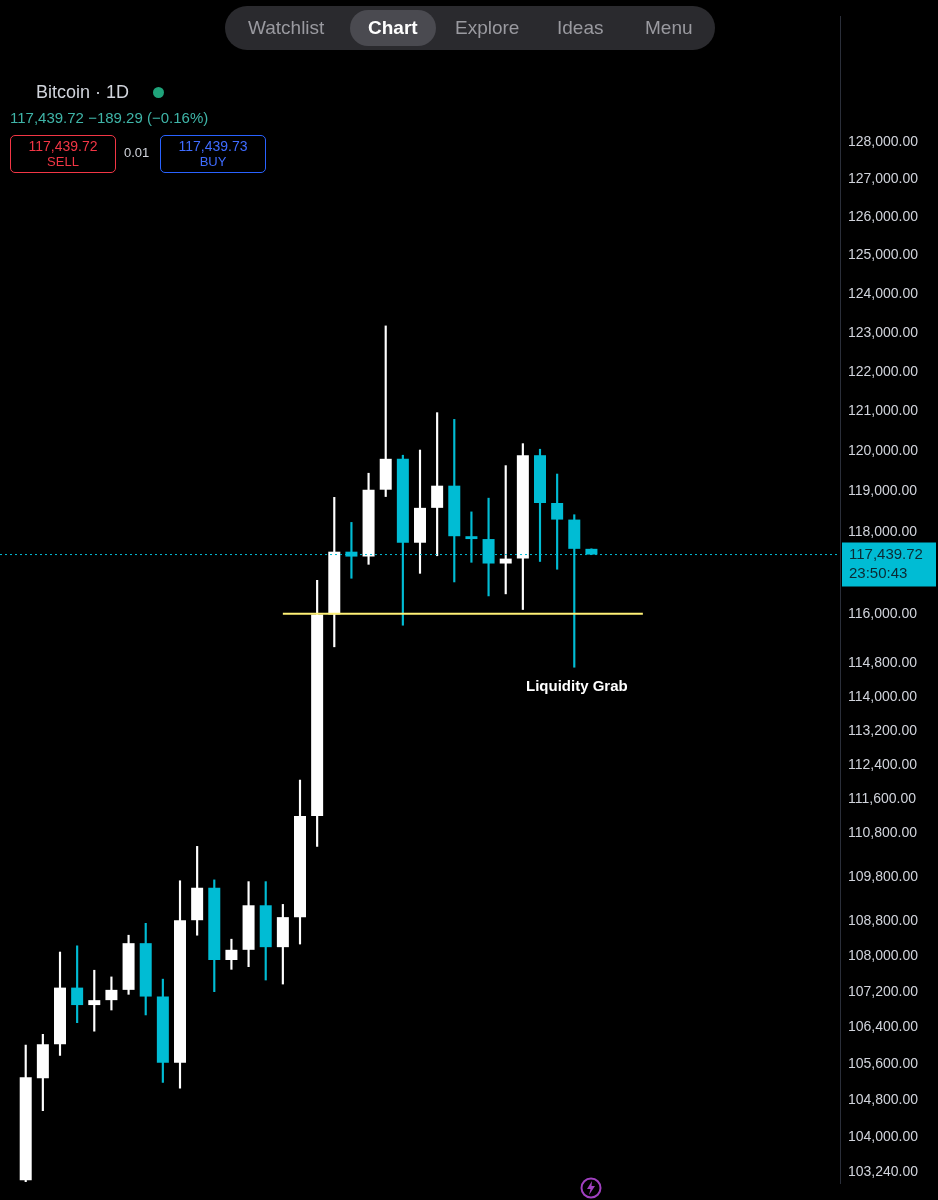  Describe the element at coordinates (883, 178) in the screenshot. I see `y-tick-label: 127,000.00` at that location.